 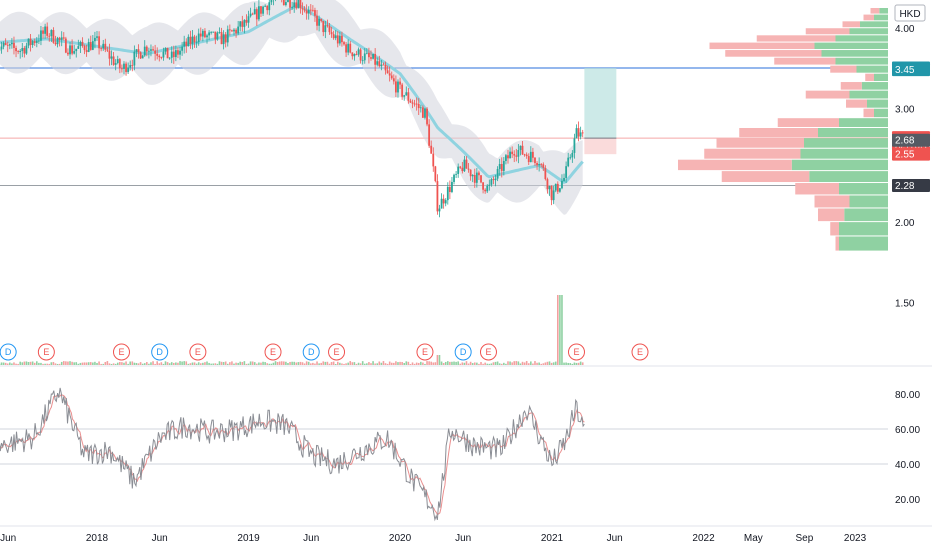 What do you see at coordinates (910, 13) in the screenshot?
I see `currency-badge` at bounding box center [910, 13].